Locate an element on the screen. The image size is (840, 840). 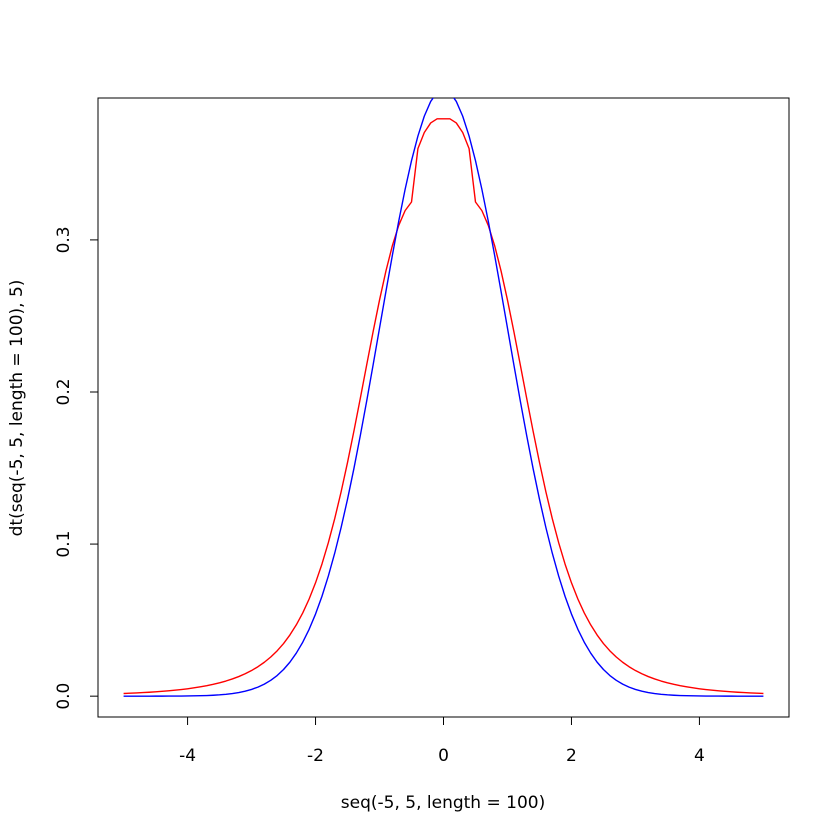
x-axis: -4 -2 0 2 4 is located at coordinates (442, 741).